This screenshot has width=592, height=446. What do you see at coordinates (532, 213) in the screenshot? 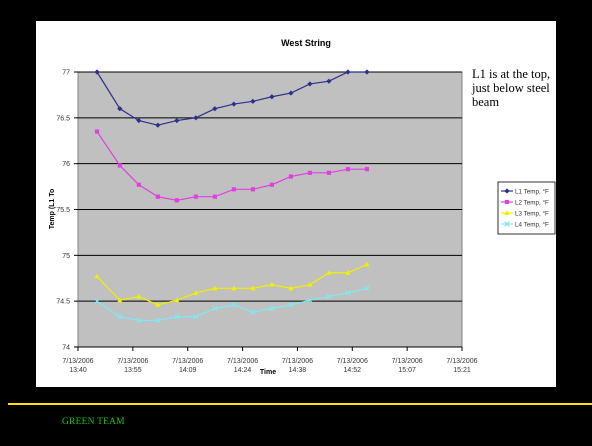
I see `legend-label: L3 Temp, °F` at bounding box center [532, 213].